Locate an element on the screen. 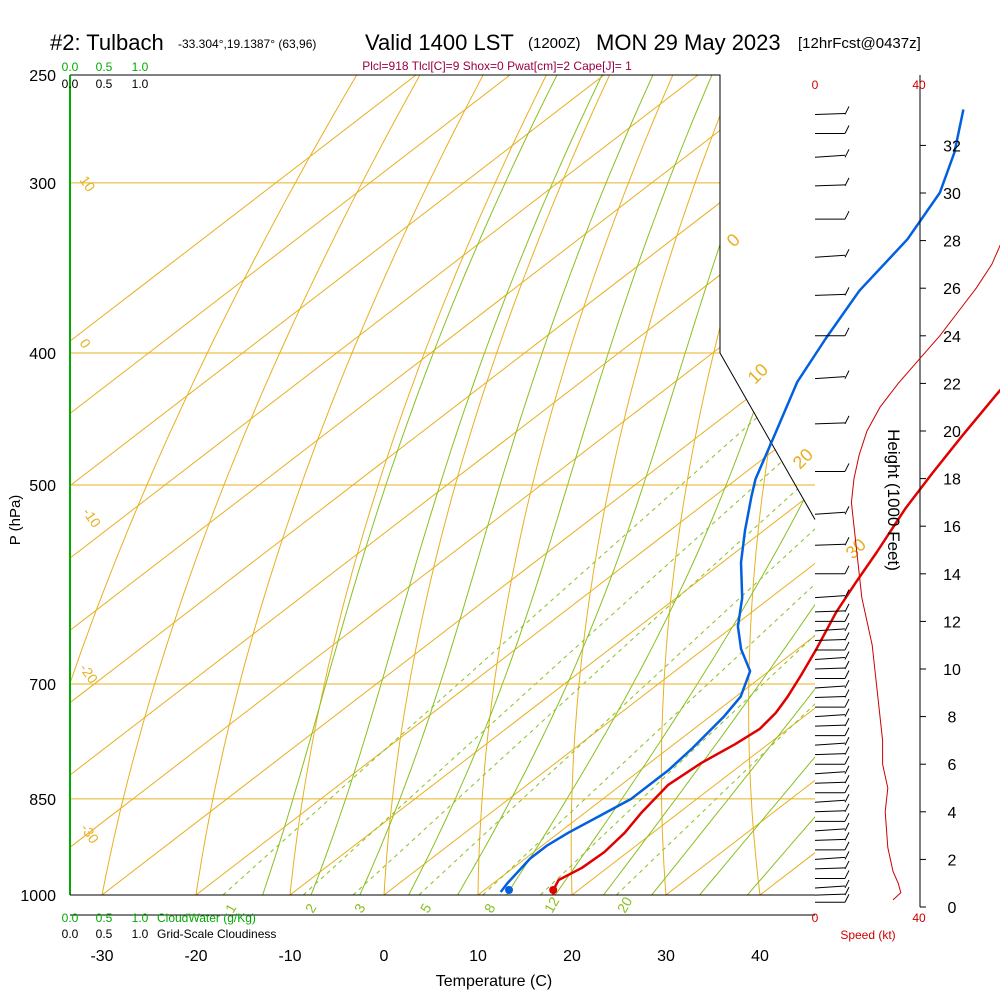 The width and height of the screenshot is (1000, 1005). height-tick-label: 2 is located at coordinates (952, 860).